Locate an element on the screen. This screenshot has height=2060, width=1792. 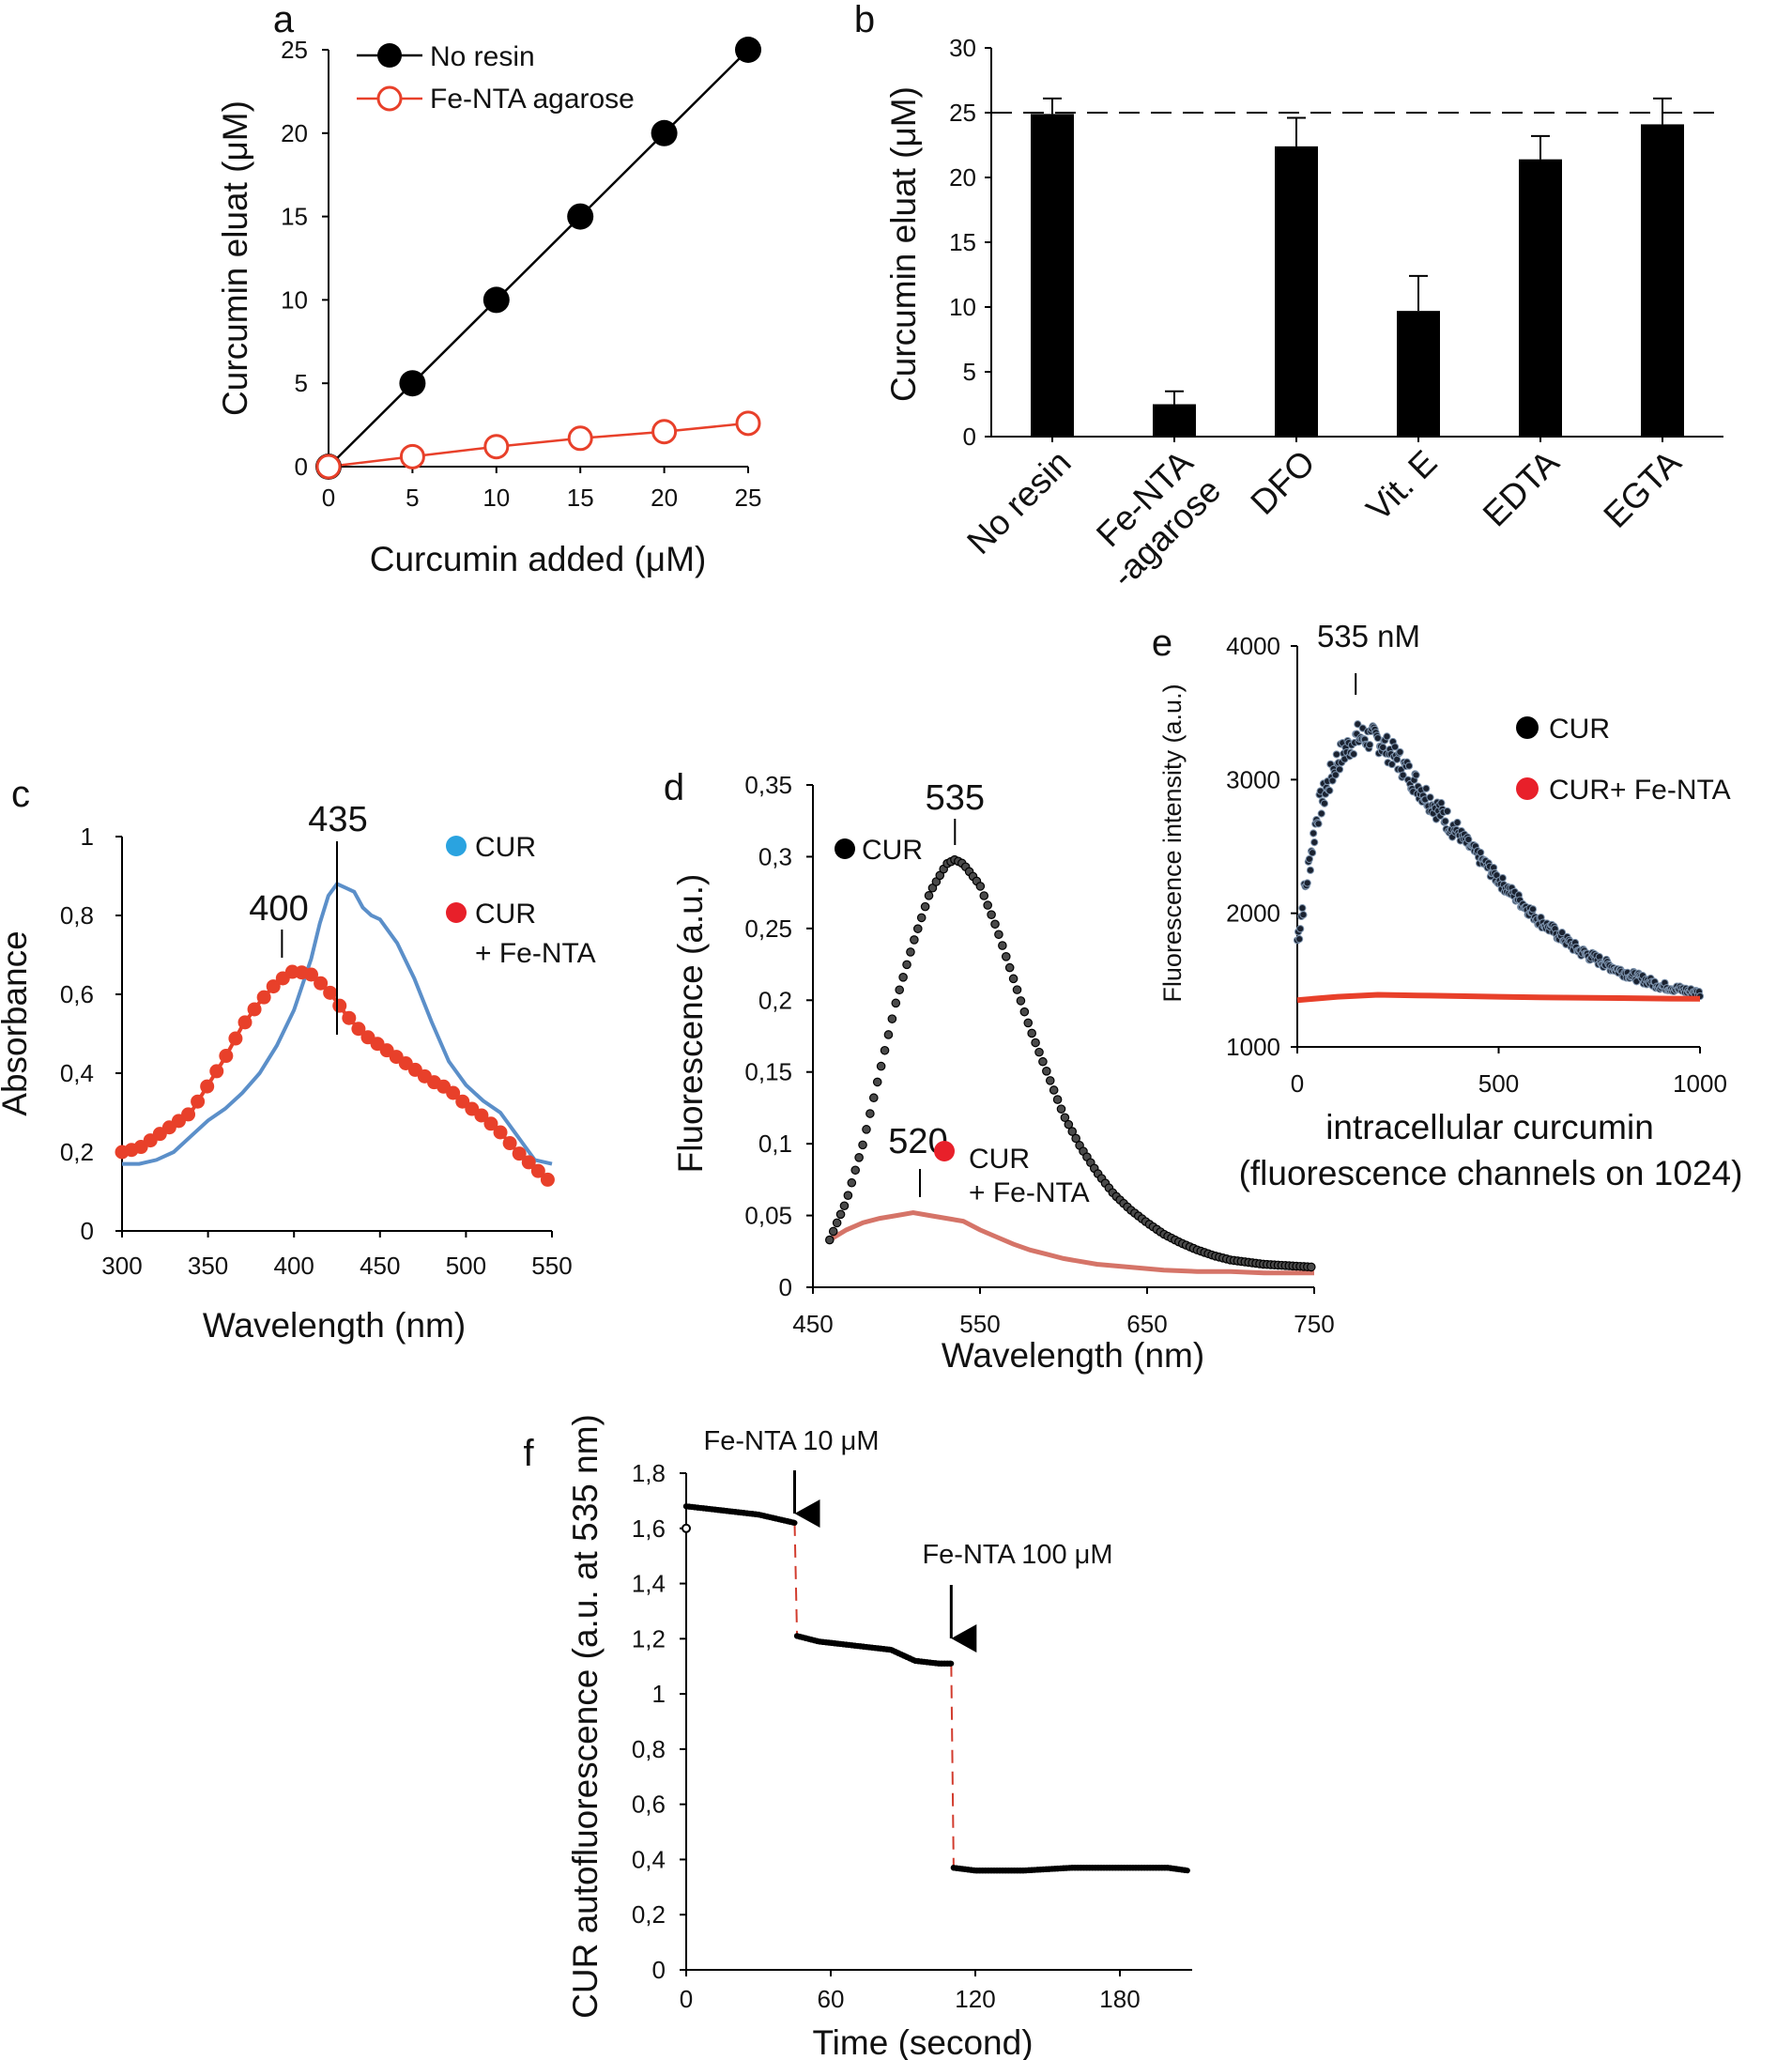
a-series-no-resin-line is located at coordinates (539, 258).